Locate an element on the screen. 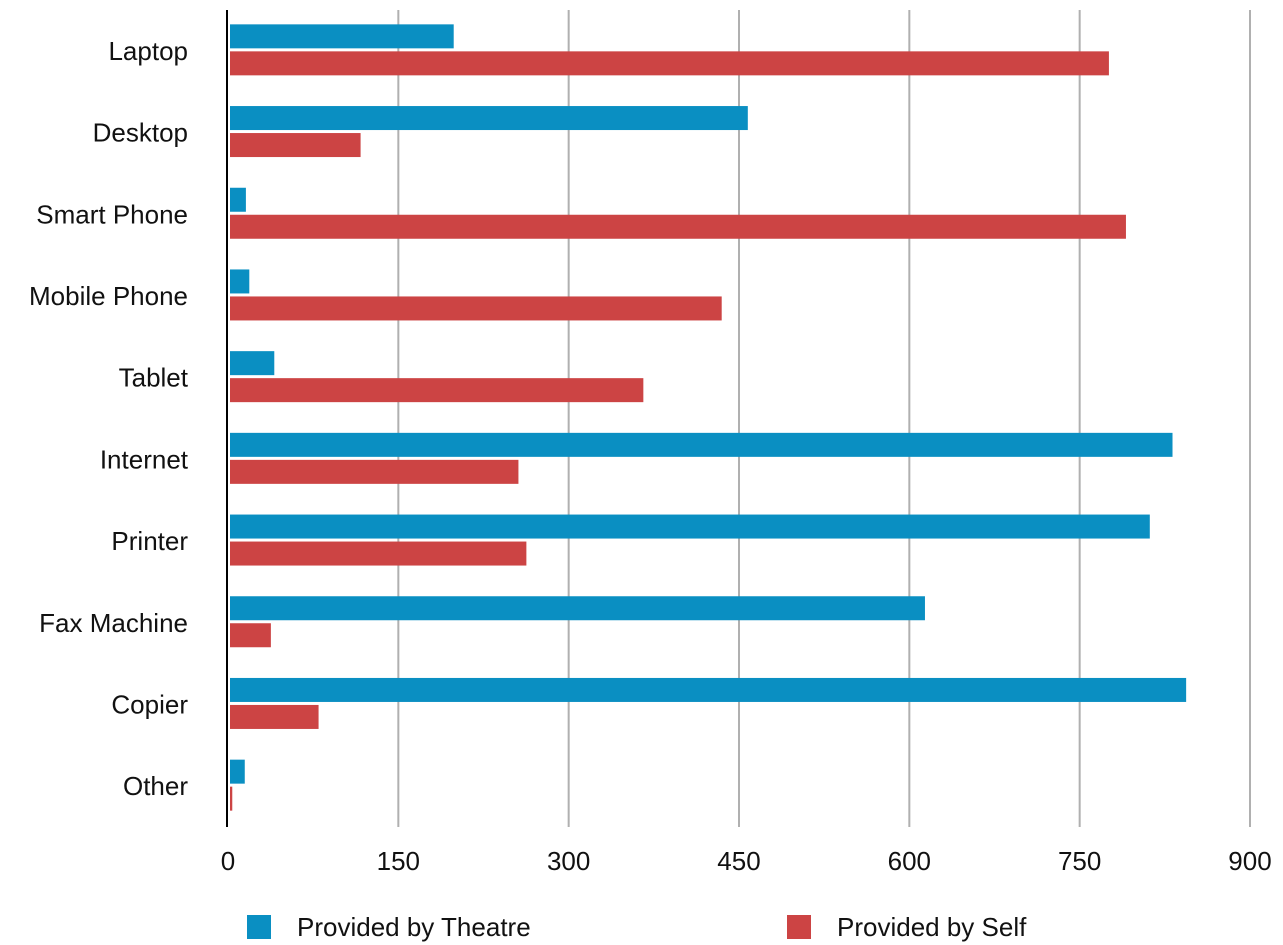  x-tick-label-600: 600 is located at coordinates (909, 861).